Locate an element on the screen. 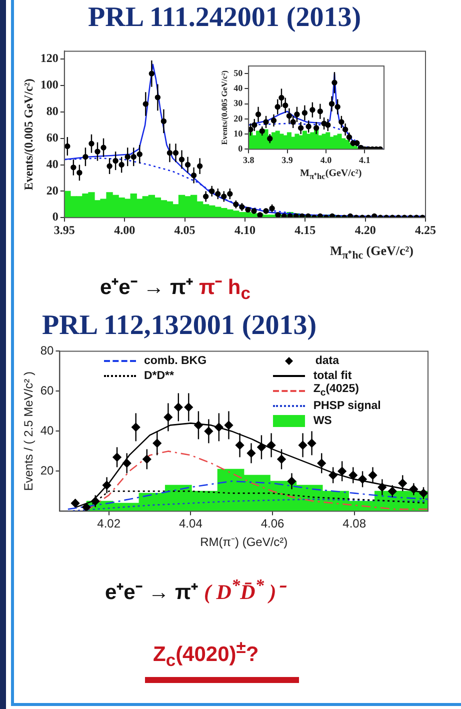 The image size is (461, 709). legend-label: WS is located at coordinates (322, 420).